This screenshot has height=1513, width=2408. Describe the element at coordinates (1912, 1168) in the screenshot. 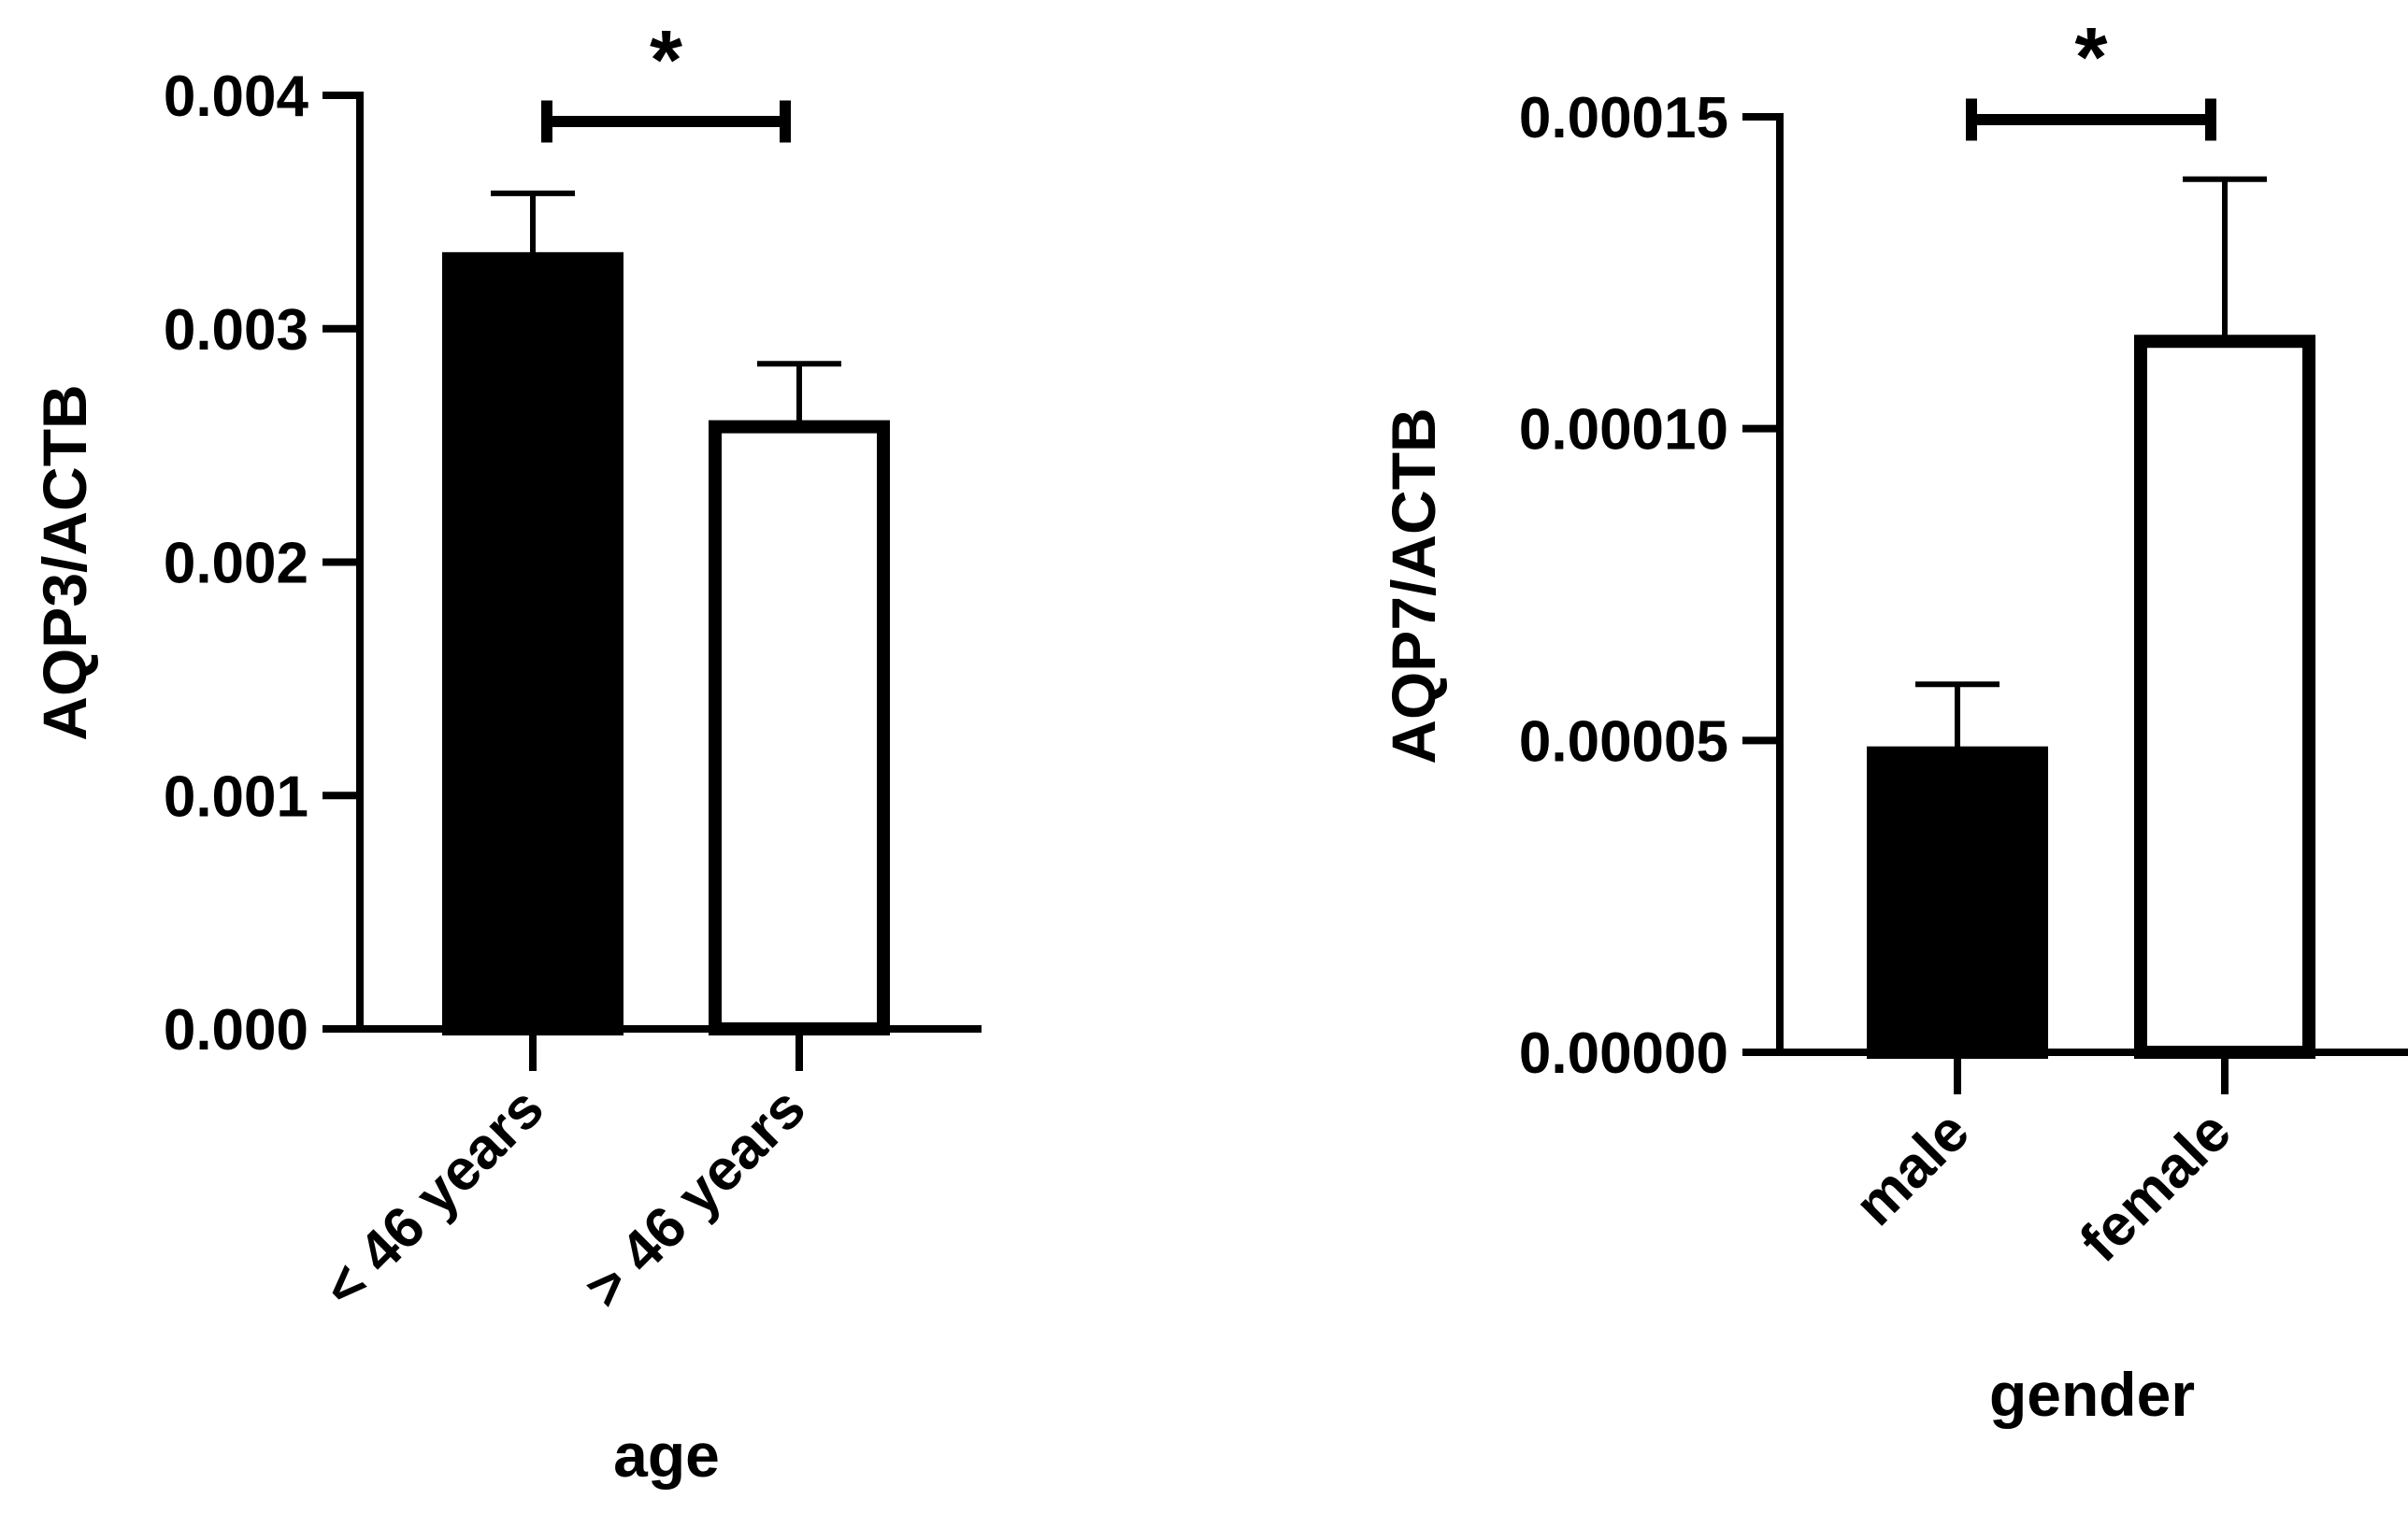

I see `category-label-0: male` at that location.